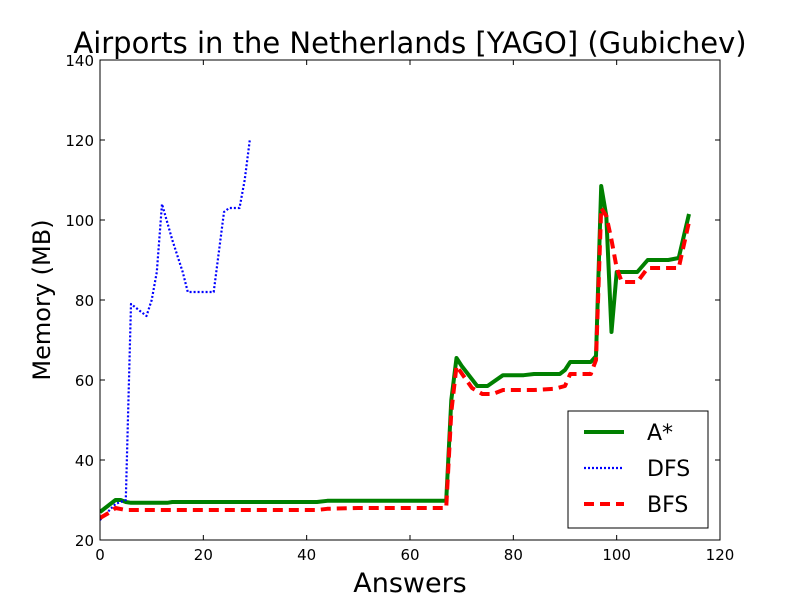 This screenshot has height=600, width=800. I want to click on x-tick-label: 100, so click(616, 555).